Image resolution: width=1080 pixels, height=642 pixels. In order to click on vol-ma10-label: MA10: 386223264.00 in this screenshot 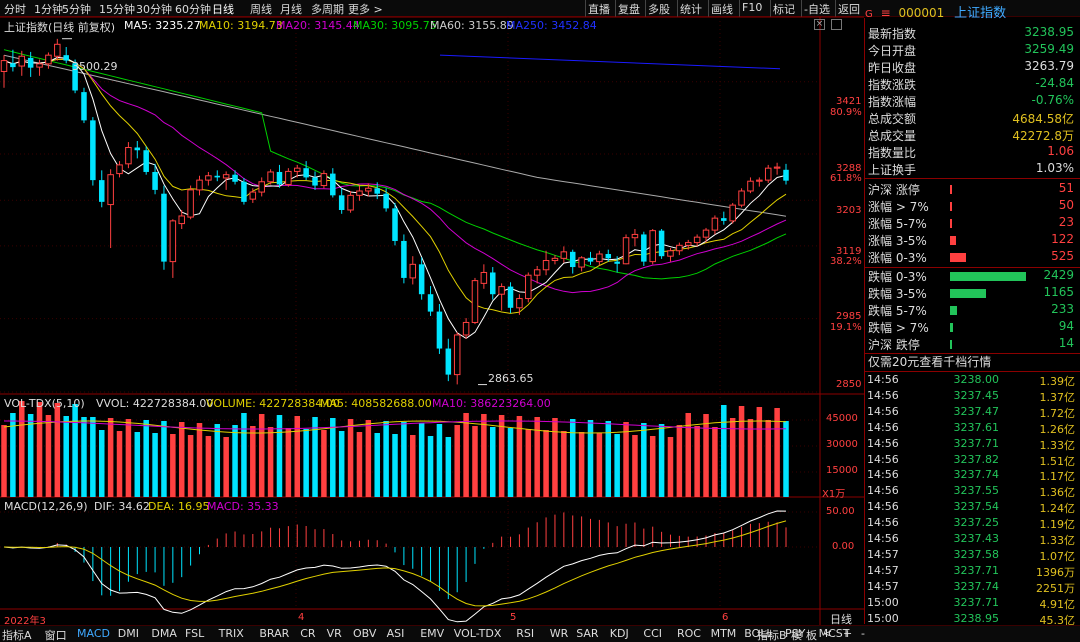, I will do `click(491, 403)`.